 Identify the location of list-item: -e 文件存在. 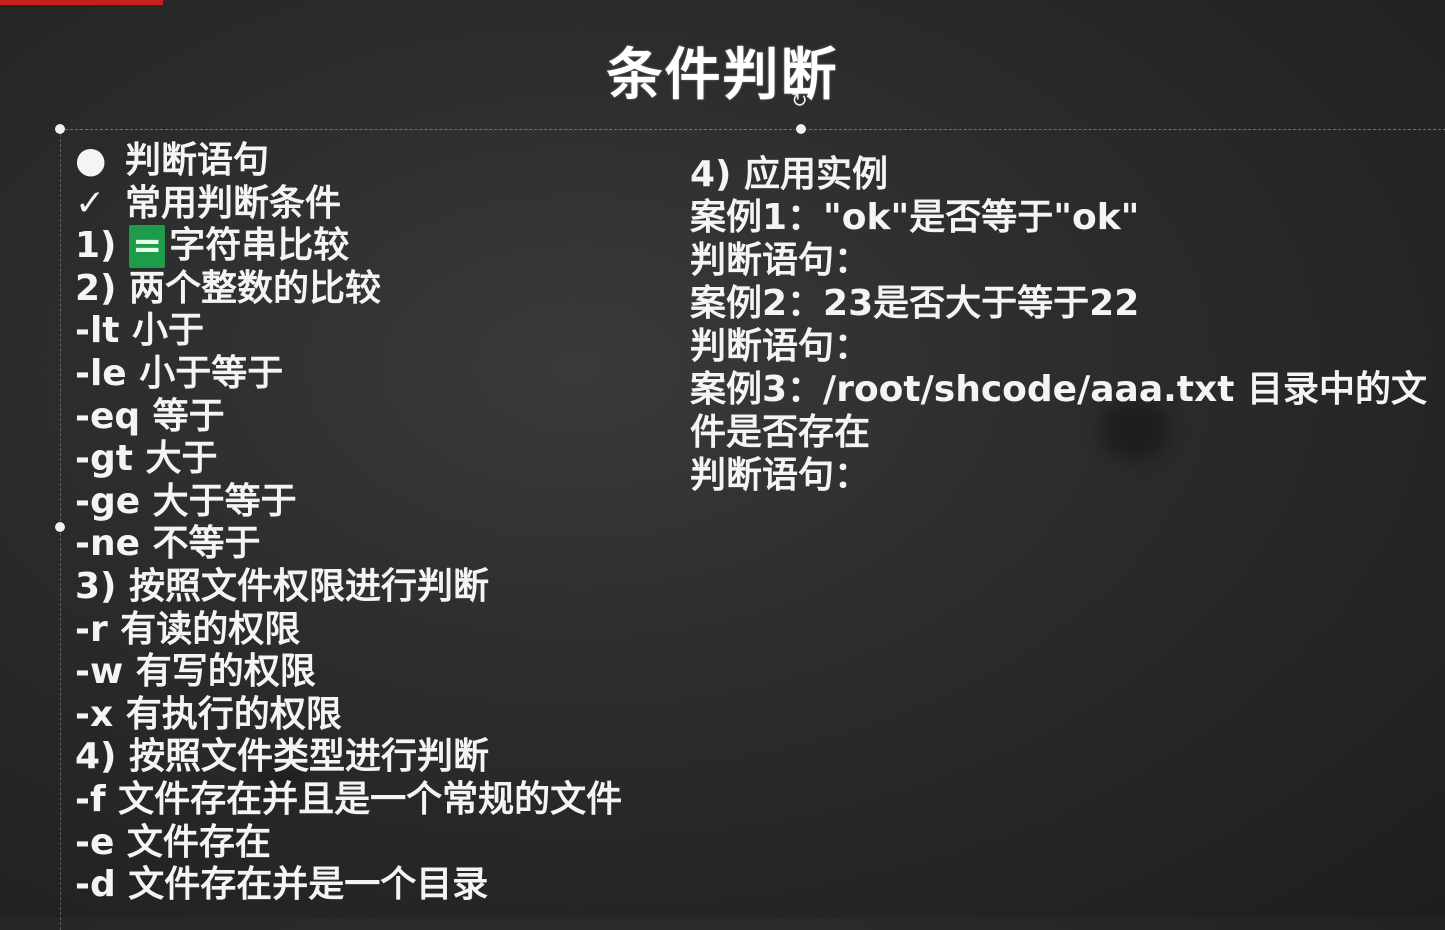
(173, 842).